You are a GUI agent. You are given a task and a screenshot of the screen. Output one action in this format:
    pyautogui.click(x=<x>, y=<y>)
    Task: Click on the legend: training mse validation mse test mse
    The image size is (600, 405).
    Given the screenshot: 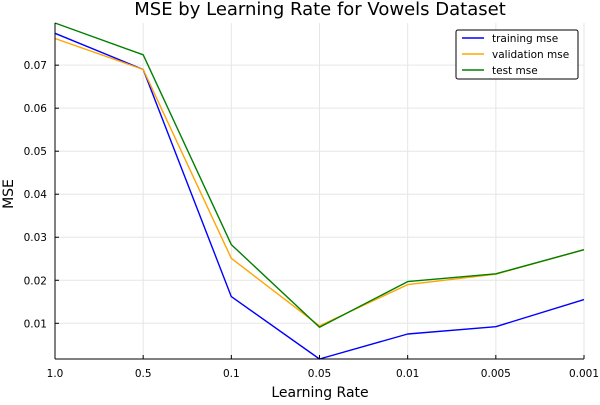 What is the action you would take?
    pyautogui.click(x=517, y=54)
    